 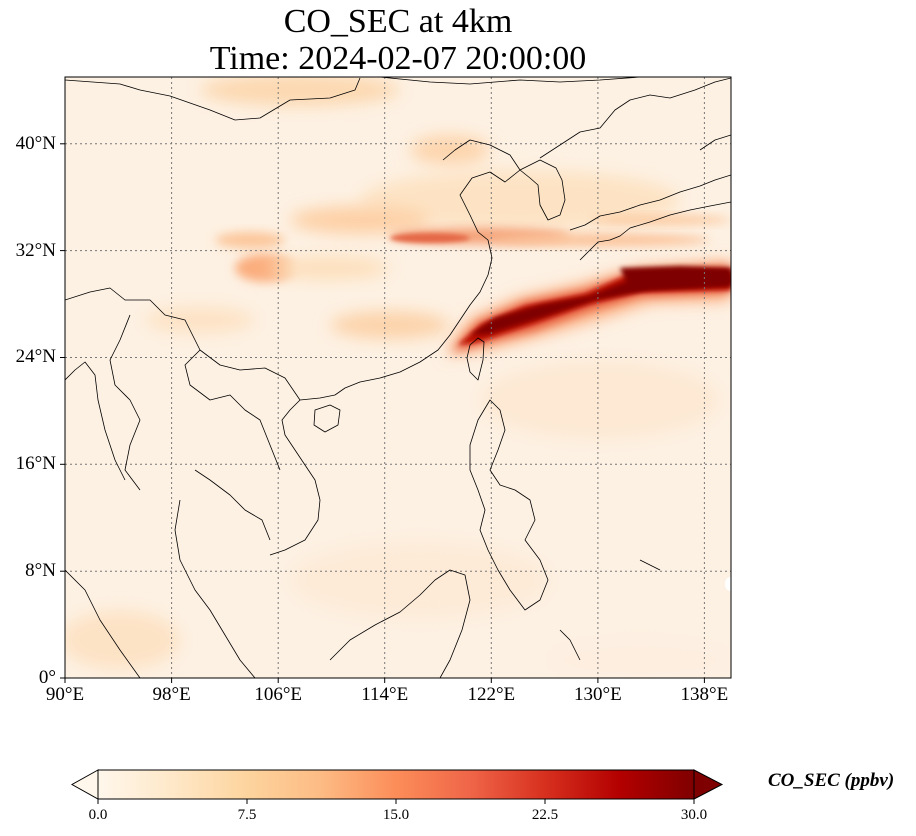 I want to click on map-title-line-2: Time: 2024-02-07 20:00:00, so click(x=398, y=58).